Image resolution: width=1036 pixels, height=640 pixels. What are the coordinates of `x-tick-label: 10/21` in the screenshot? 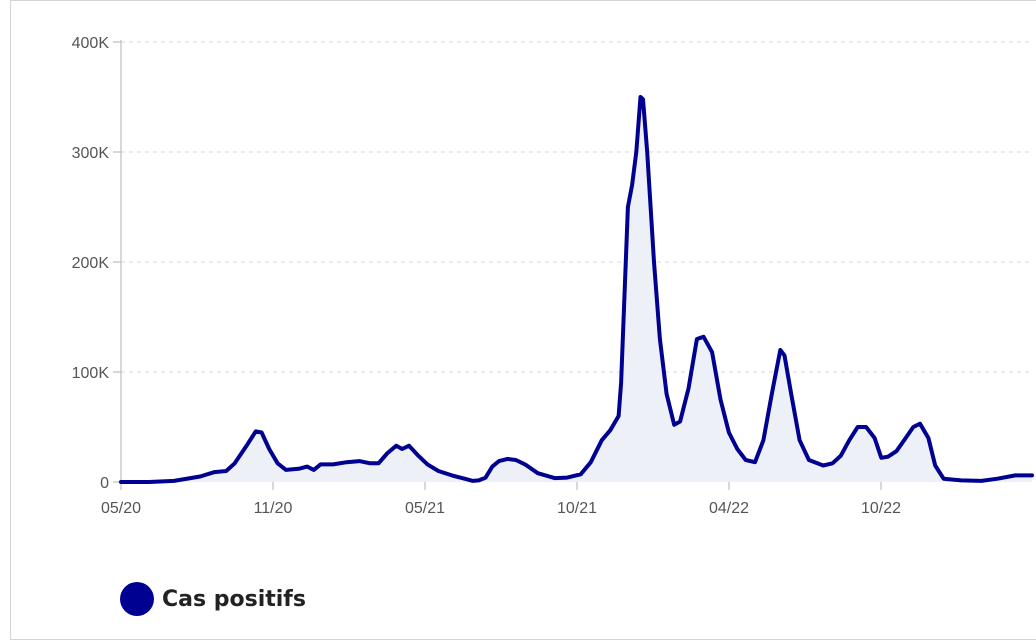 It's located at (577, 508).